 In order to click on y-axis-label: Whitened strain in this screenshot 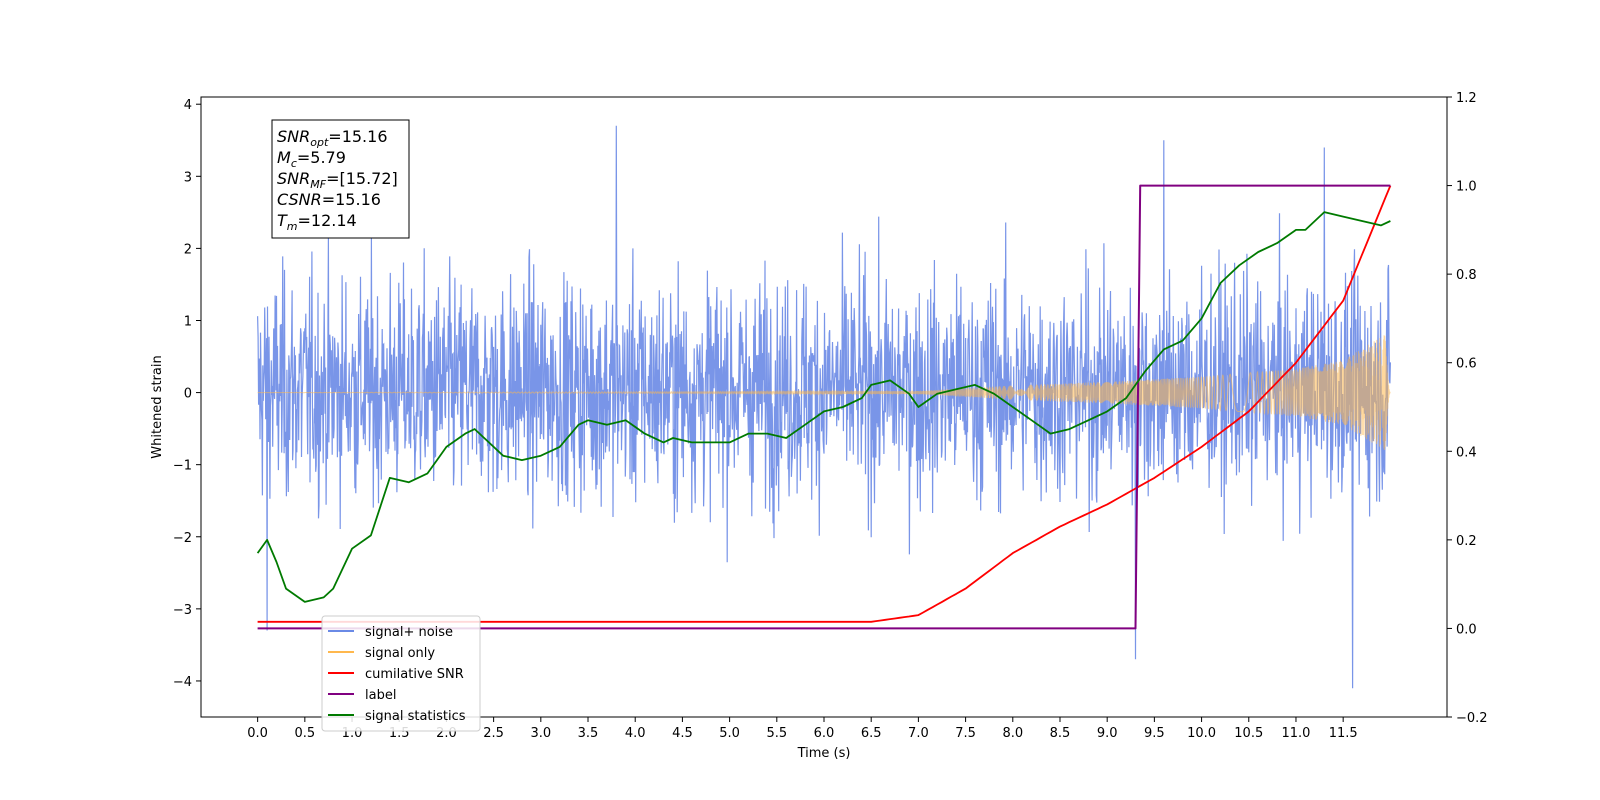, I will do `click(157, 406)`.